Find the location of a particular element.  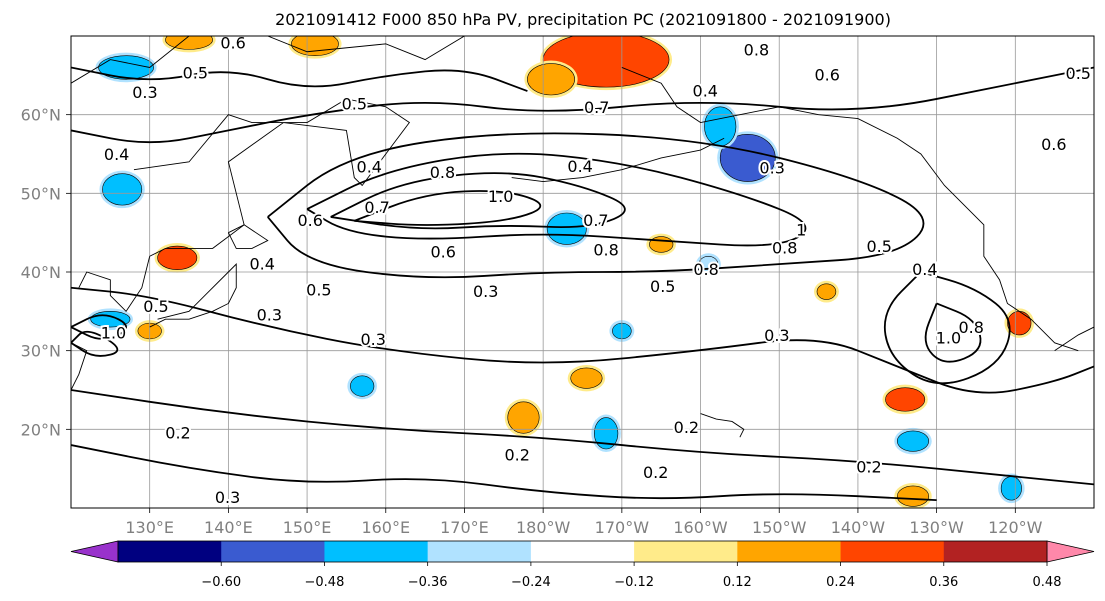

lon-tick-label: 170°W is located at coordinates (622, 527).